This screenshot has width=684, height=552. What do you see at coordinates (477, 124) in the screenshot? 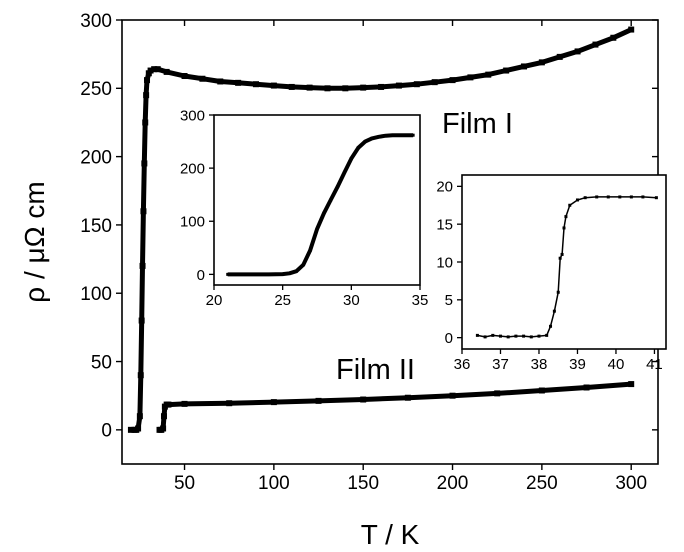
I see `annotation-film-1: Film I` at bounding box center [477, 124].